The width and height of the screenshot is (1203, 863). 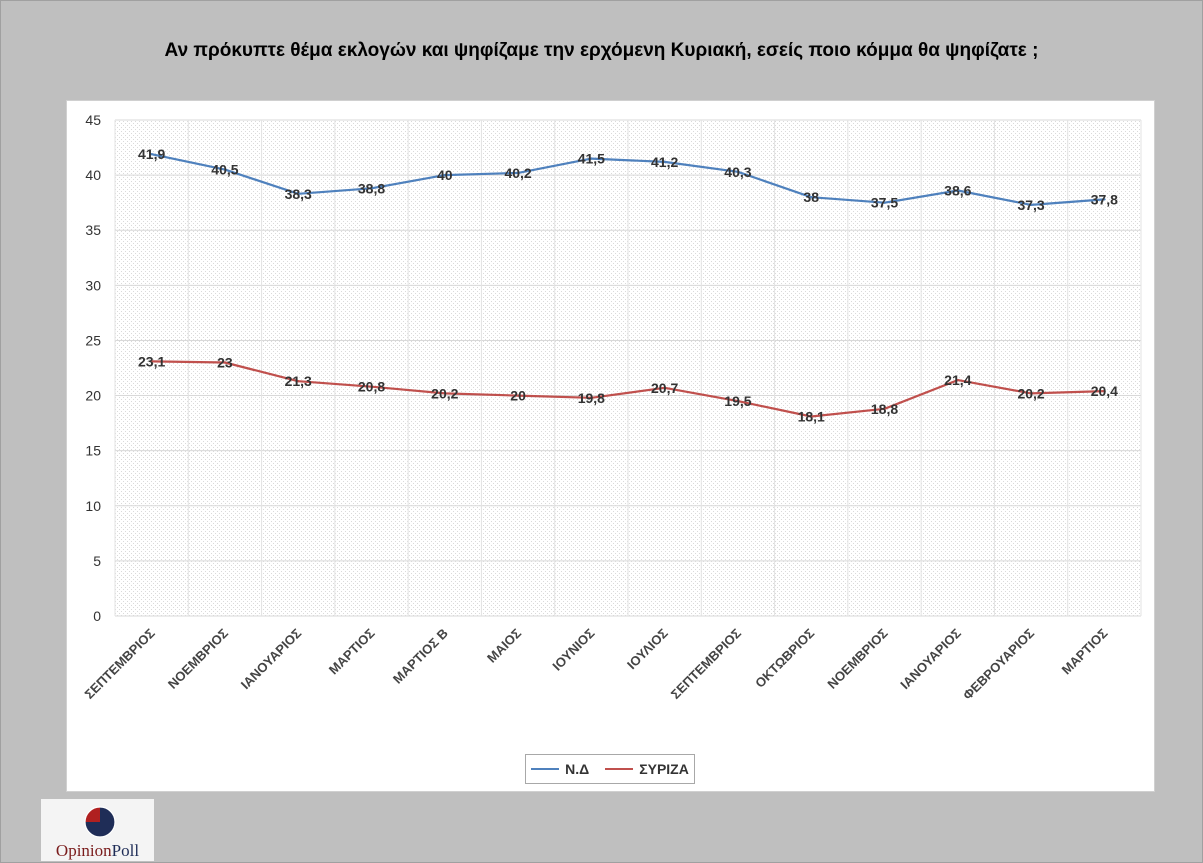 I want to click on legend-line-nd, so click(x=545, y=769).